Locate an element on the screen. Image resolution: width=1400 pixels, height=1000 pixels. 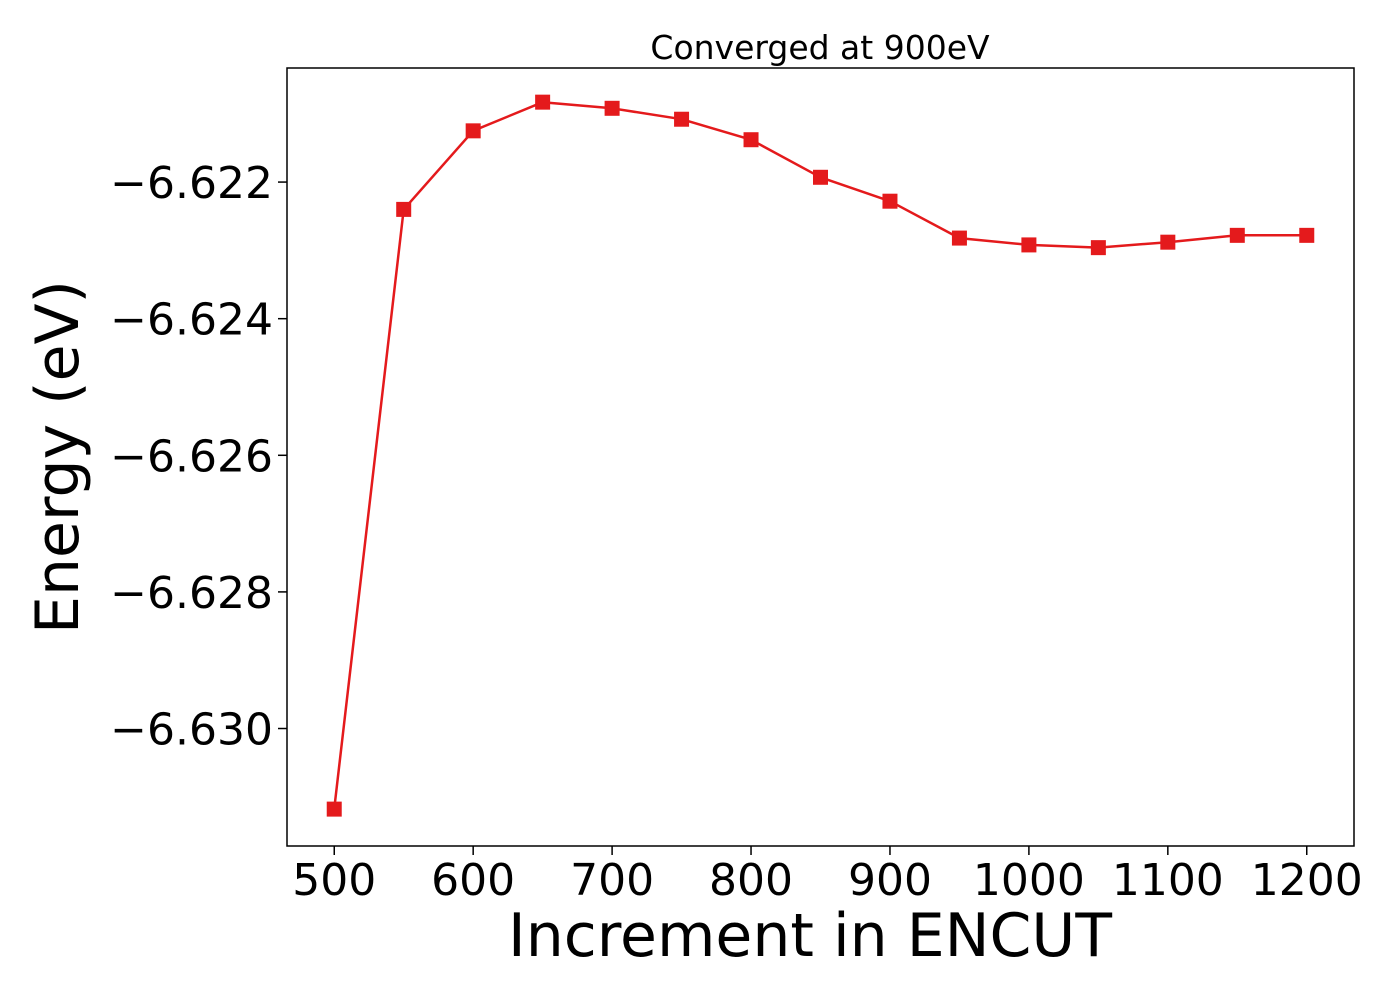
x-tick-label: 700 is located at coordinates (612, 880).